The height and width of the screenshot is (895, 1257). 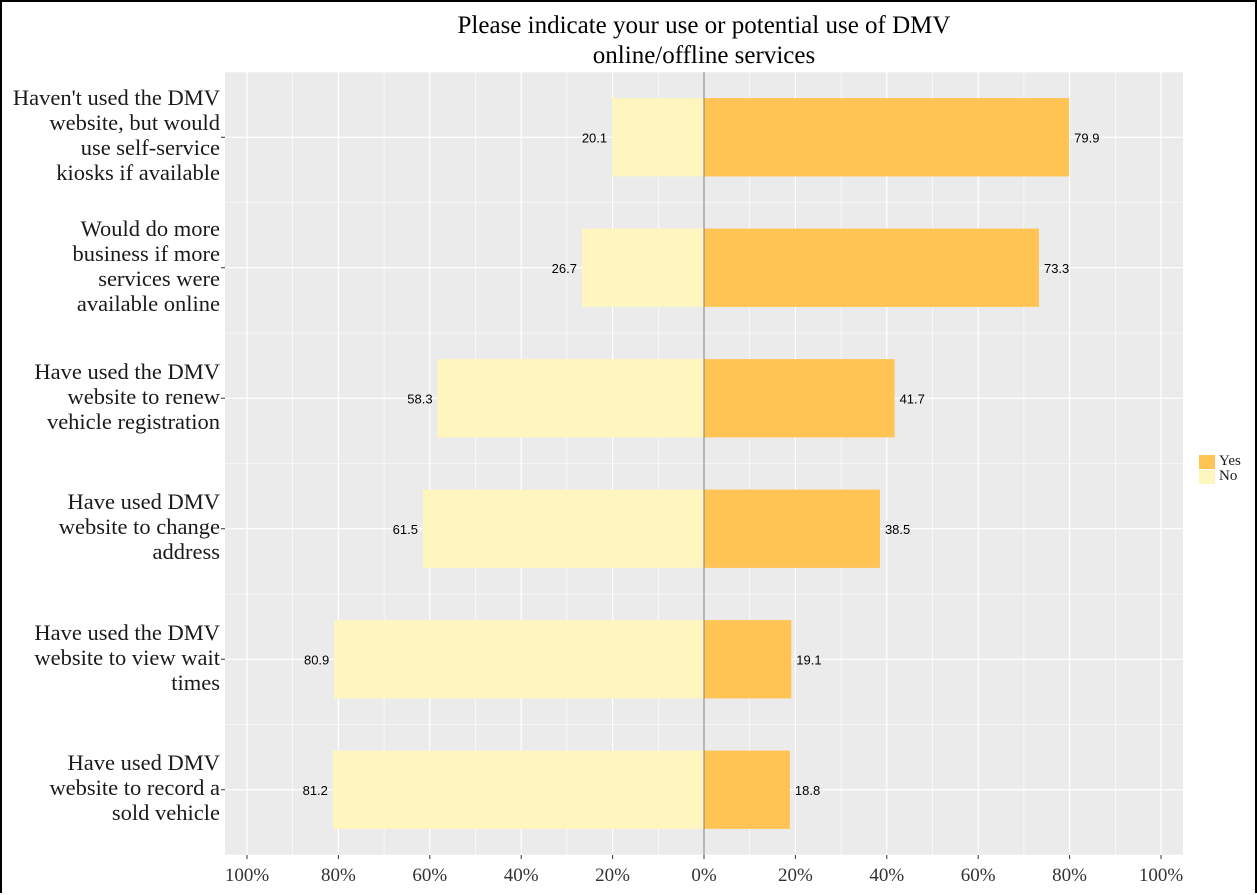 I want to click on category-label-line: Would do more, so click(x=150, y=228).